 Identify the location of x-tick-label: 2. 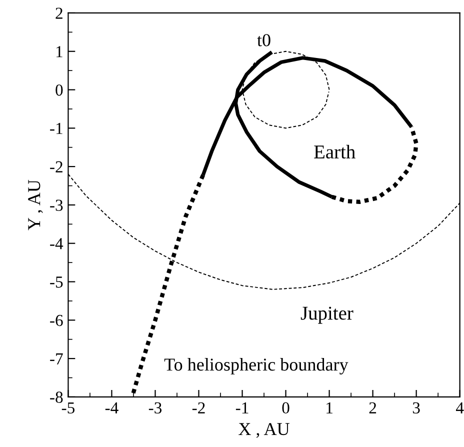
(372, 408).